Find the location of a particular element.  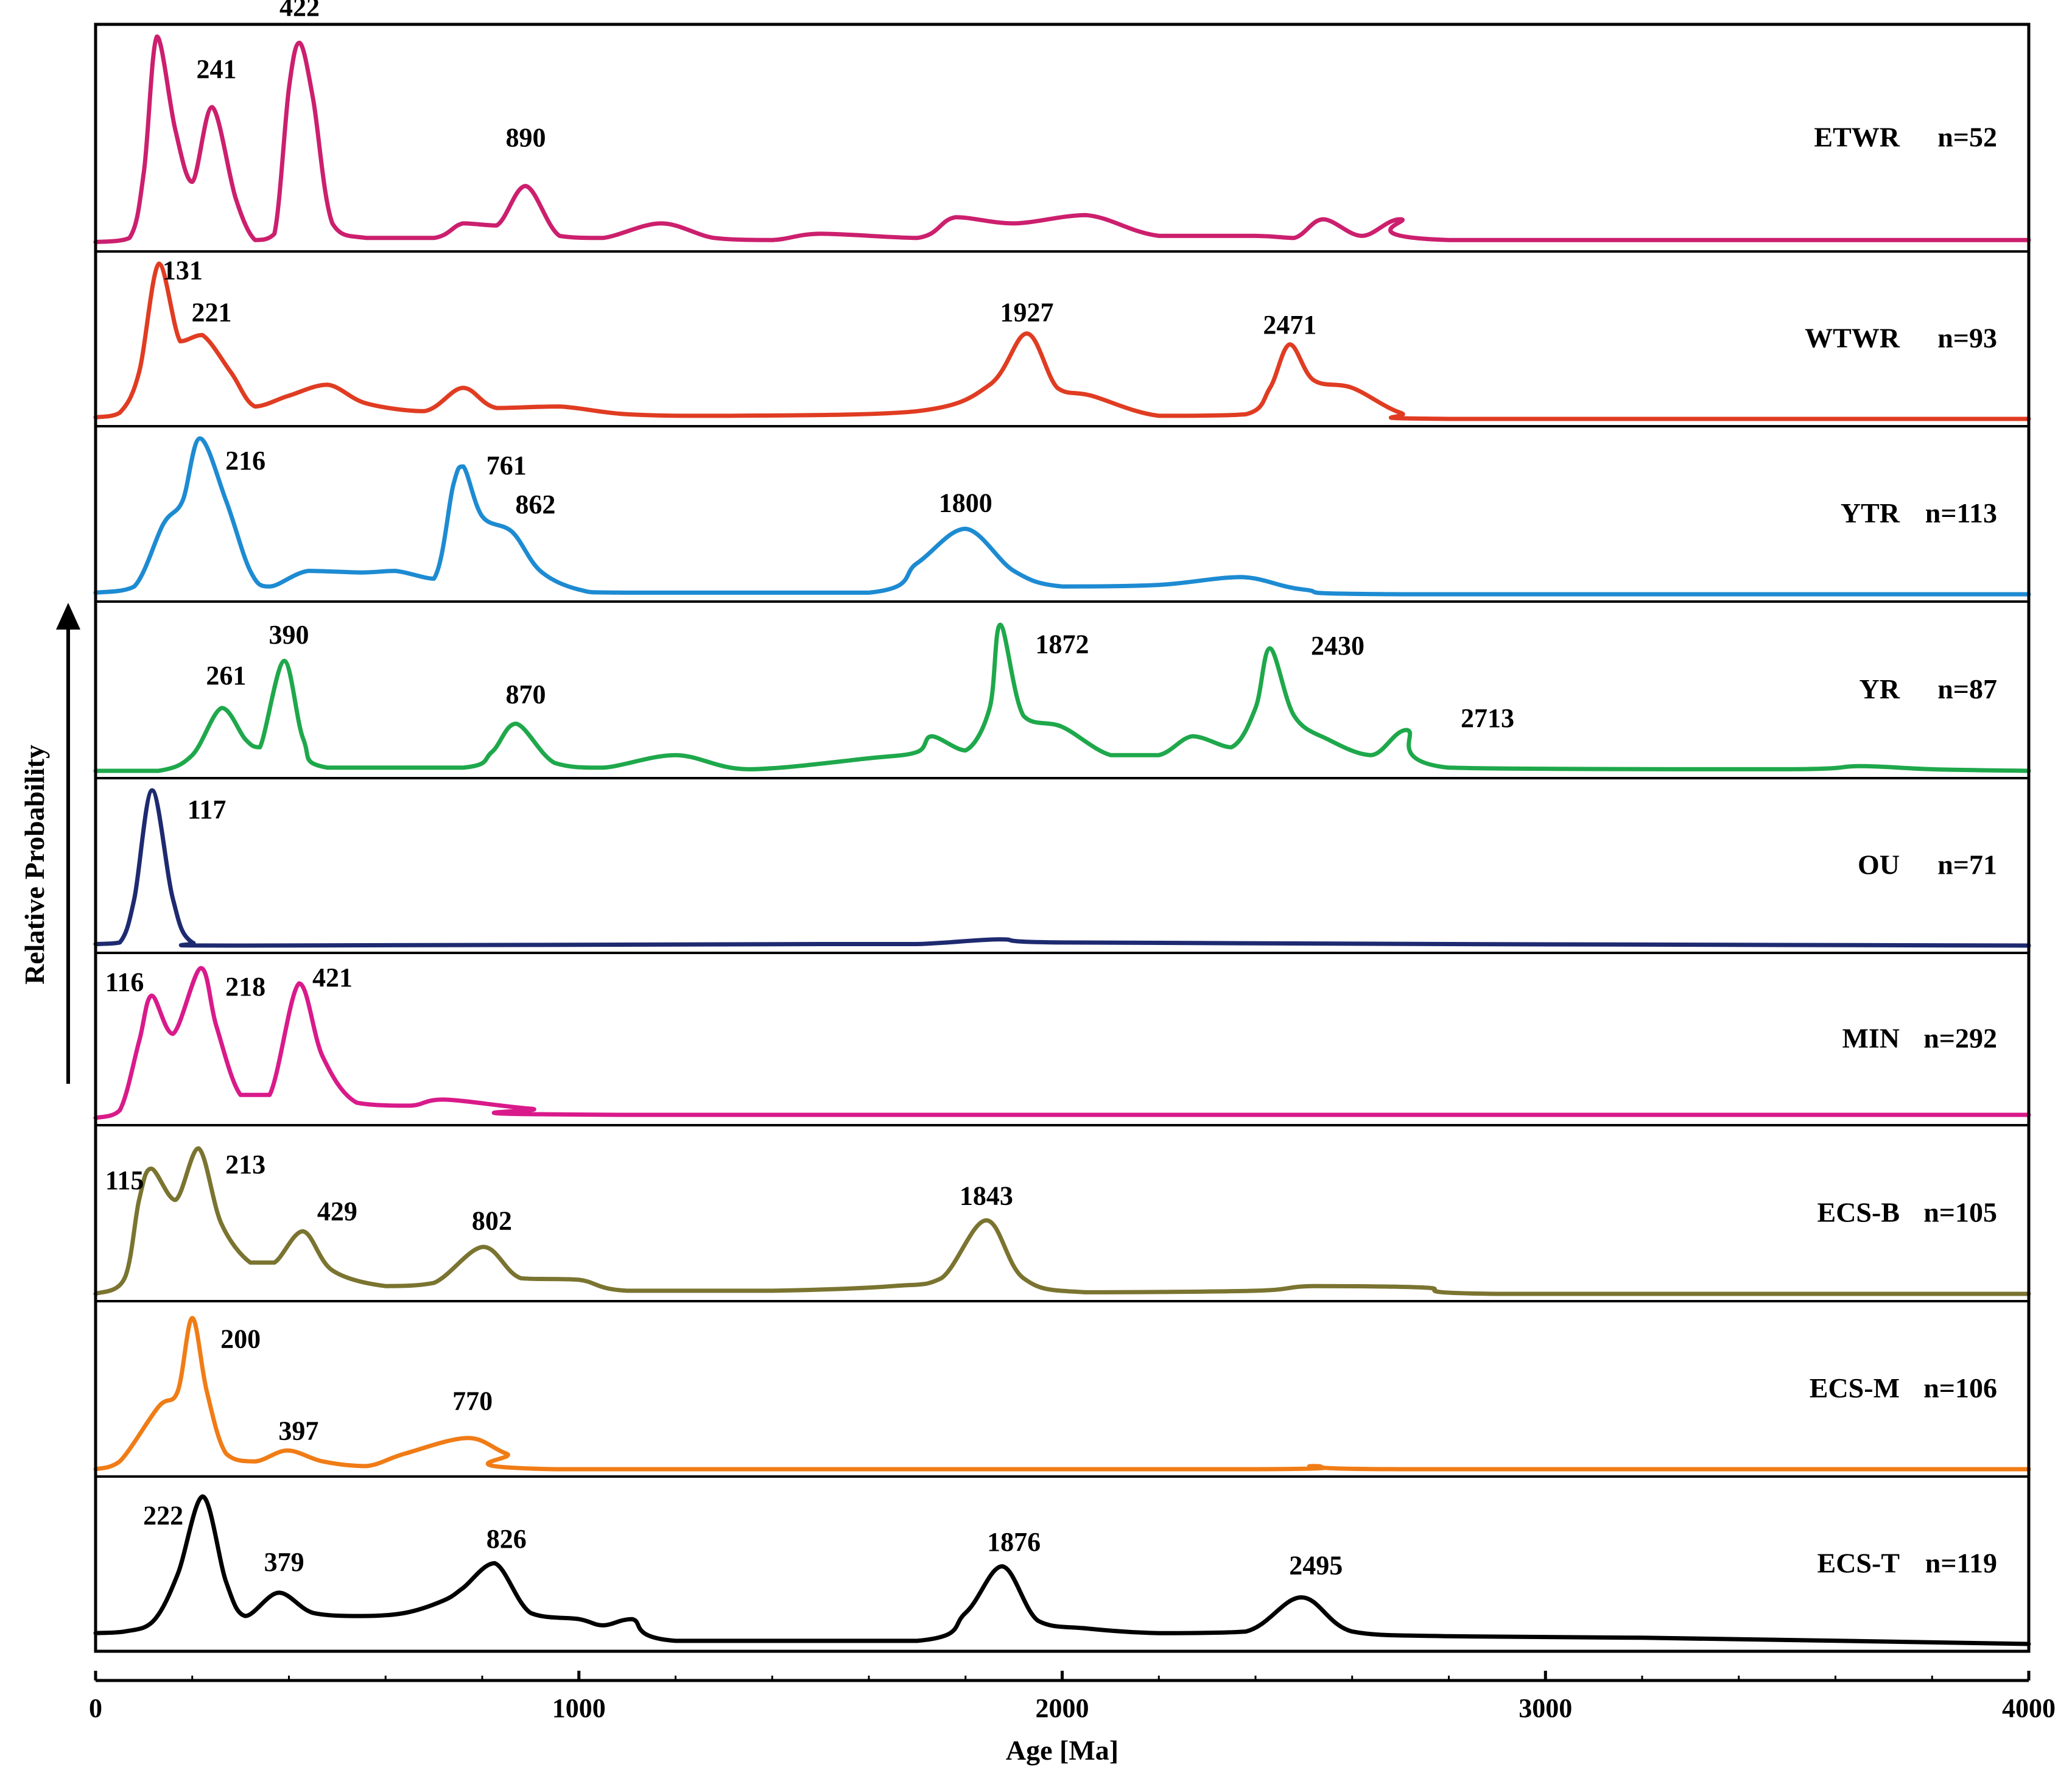

peak-label: 761 is located at coordinates (507, 465).